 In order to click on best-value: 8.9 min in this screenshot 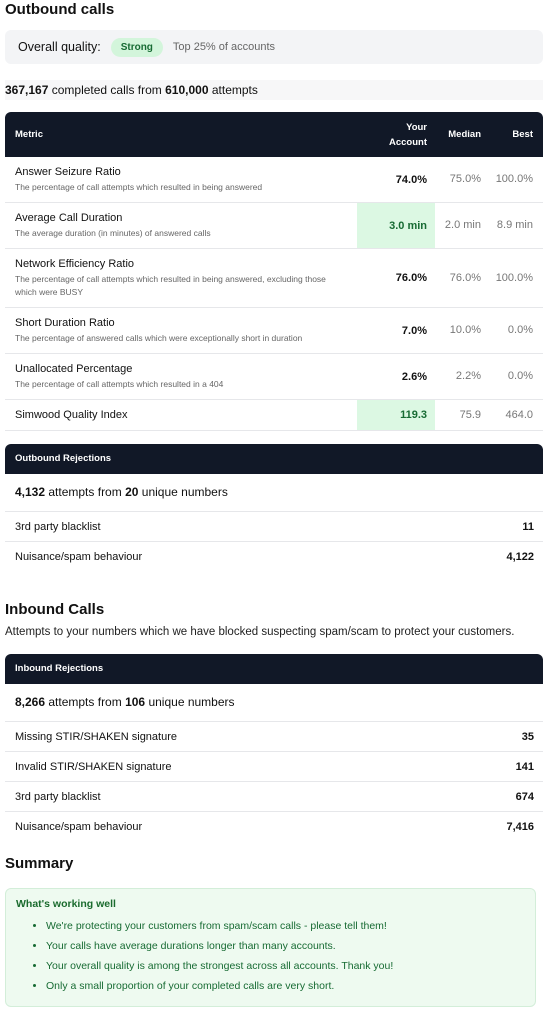, I will do `click(514, 225)`.